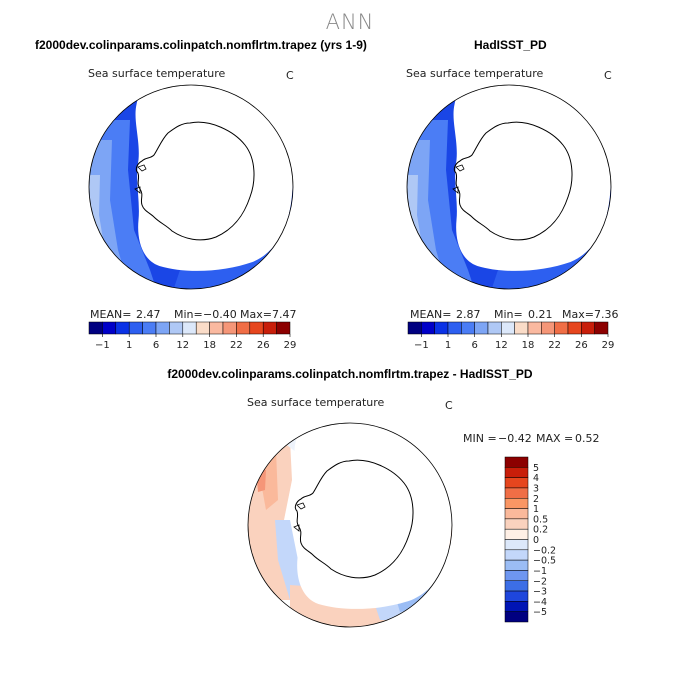 Image resolution: width=700 pixels, height=700 pixels. I want to click on panel1-ice-region, so click(214, 177).